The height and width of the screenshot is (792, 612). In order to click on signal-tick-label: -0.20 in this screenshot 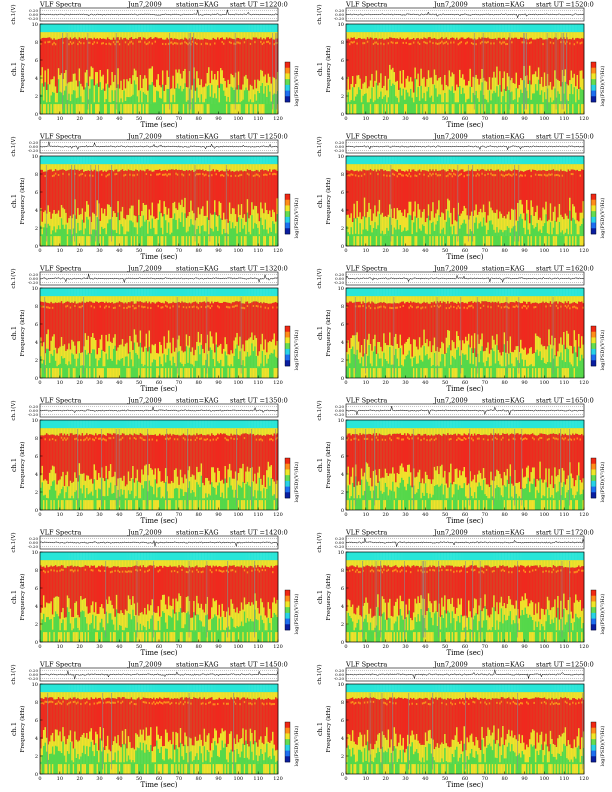, I will do `click(33, 18)`.